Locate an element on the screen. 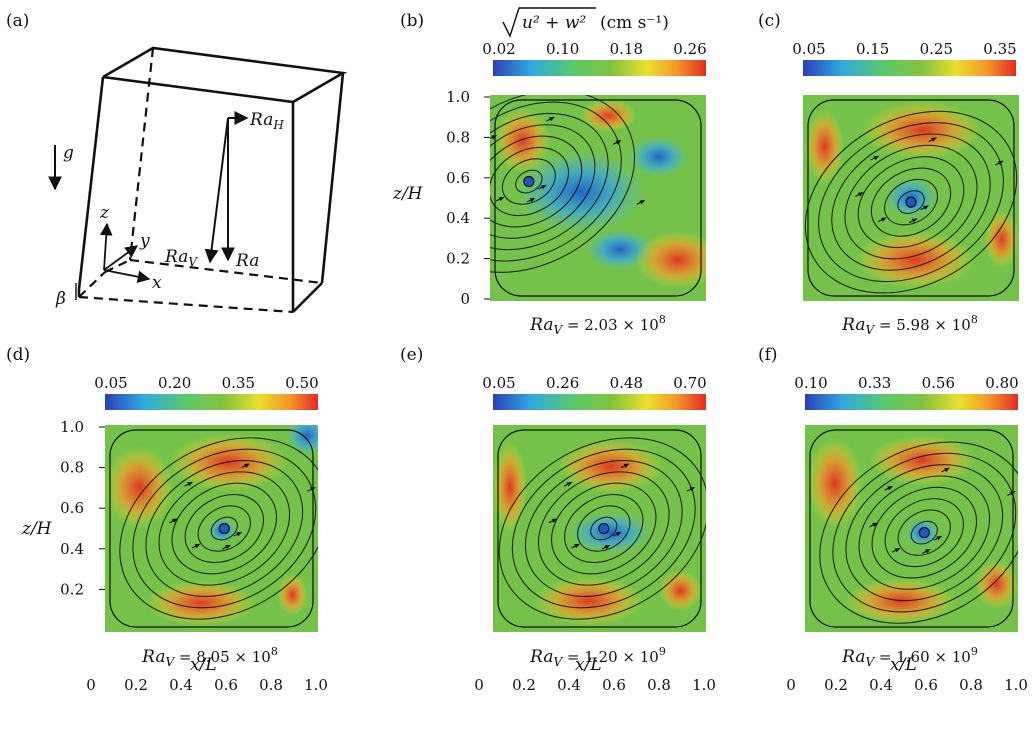 This screenshot has height=731, width=1032. xlabel-e: x/L is located at coordinates (588, 665).